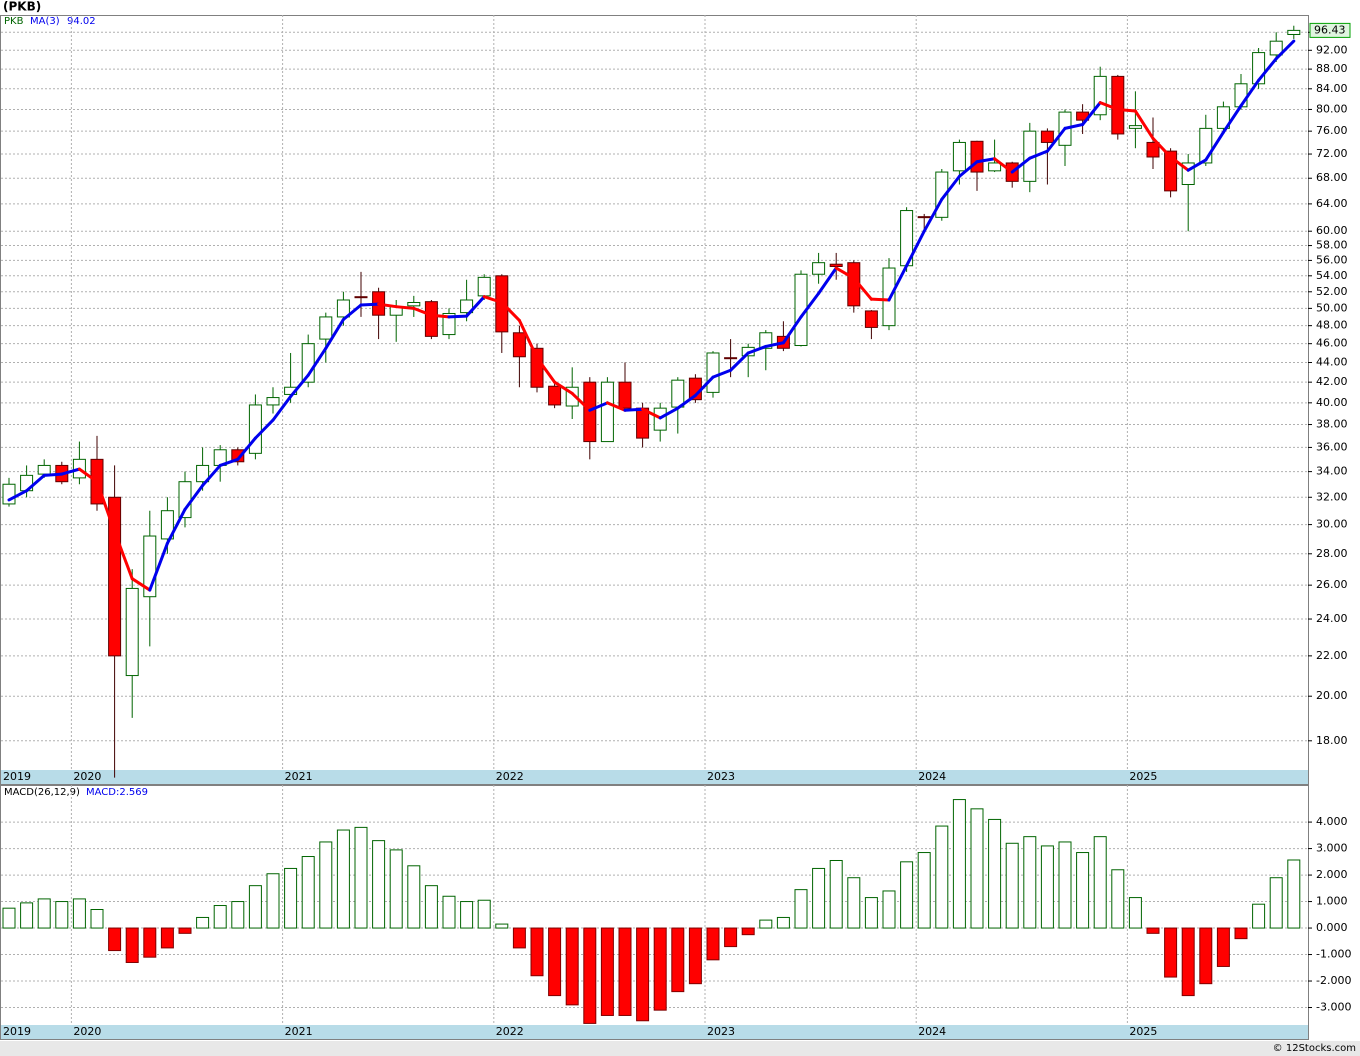 The height and width of the screenshot is (1056, 1360). What do you see at coordinates (1332, 402) in the screenshot?
I see `y-tick-label: 40.00` at bounding box center [1332, 402].